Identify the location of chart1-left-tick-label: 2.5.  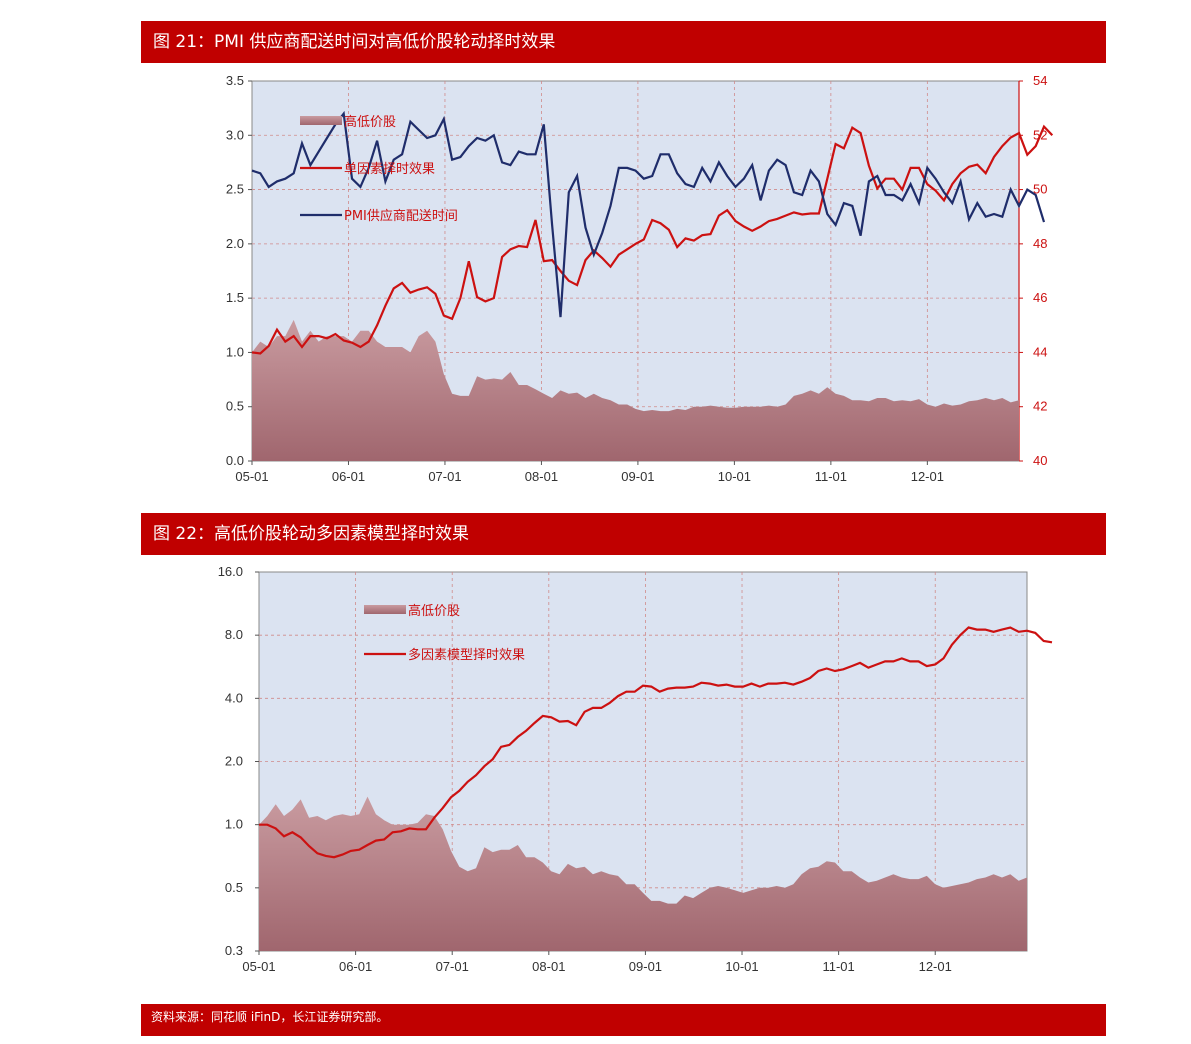
(235, 189).